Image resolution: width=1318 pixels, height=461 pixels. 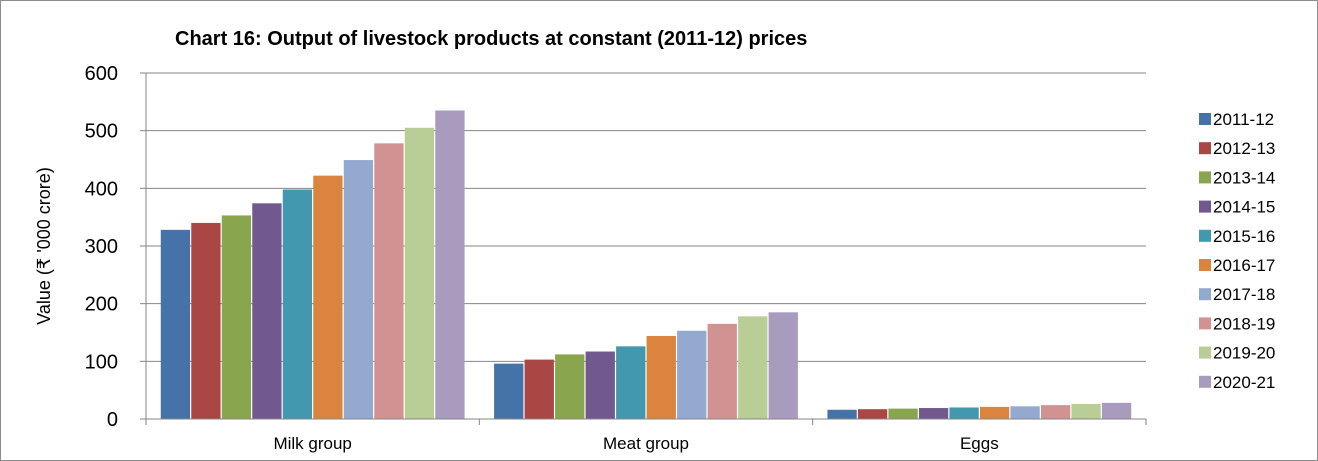 I want to click on legend-label: 2020-21, so click(x=1244, y=382).